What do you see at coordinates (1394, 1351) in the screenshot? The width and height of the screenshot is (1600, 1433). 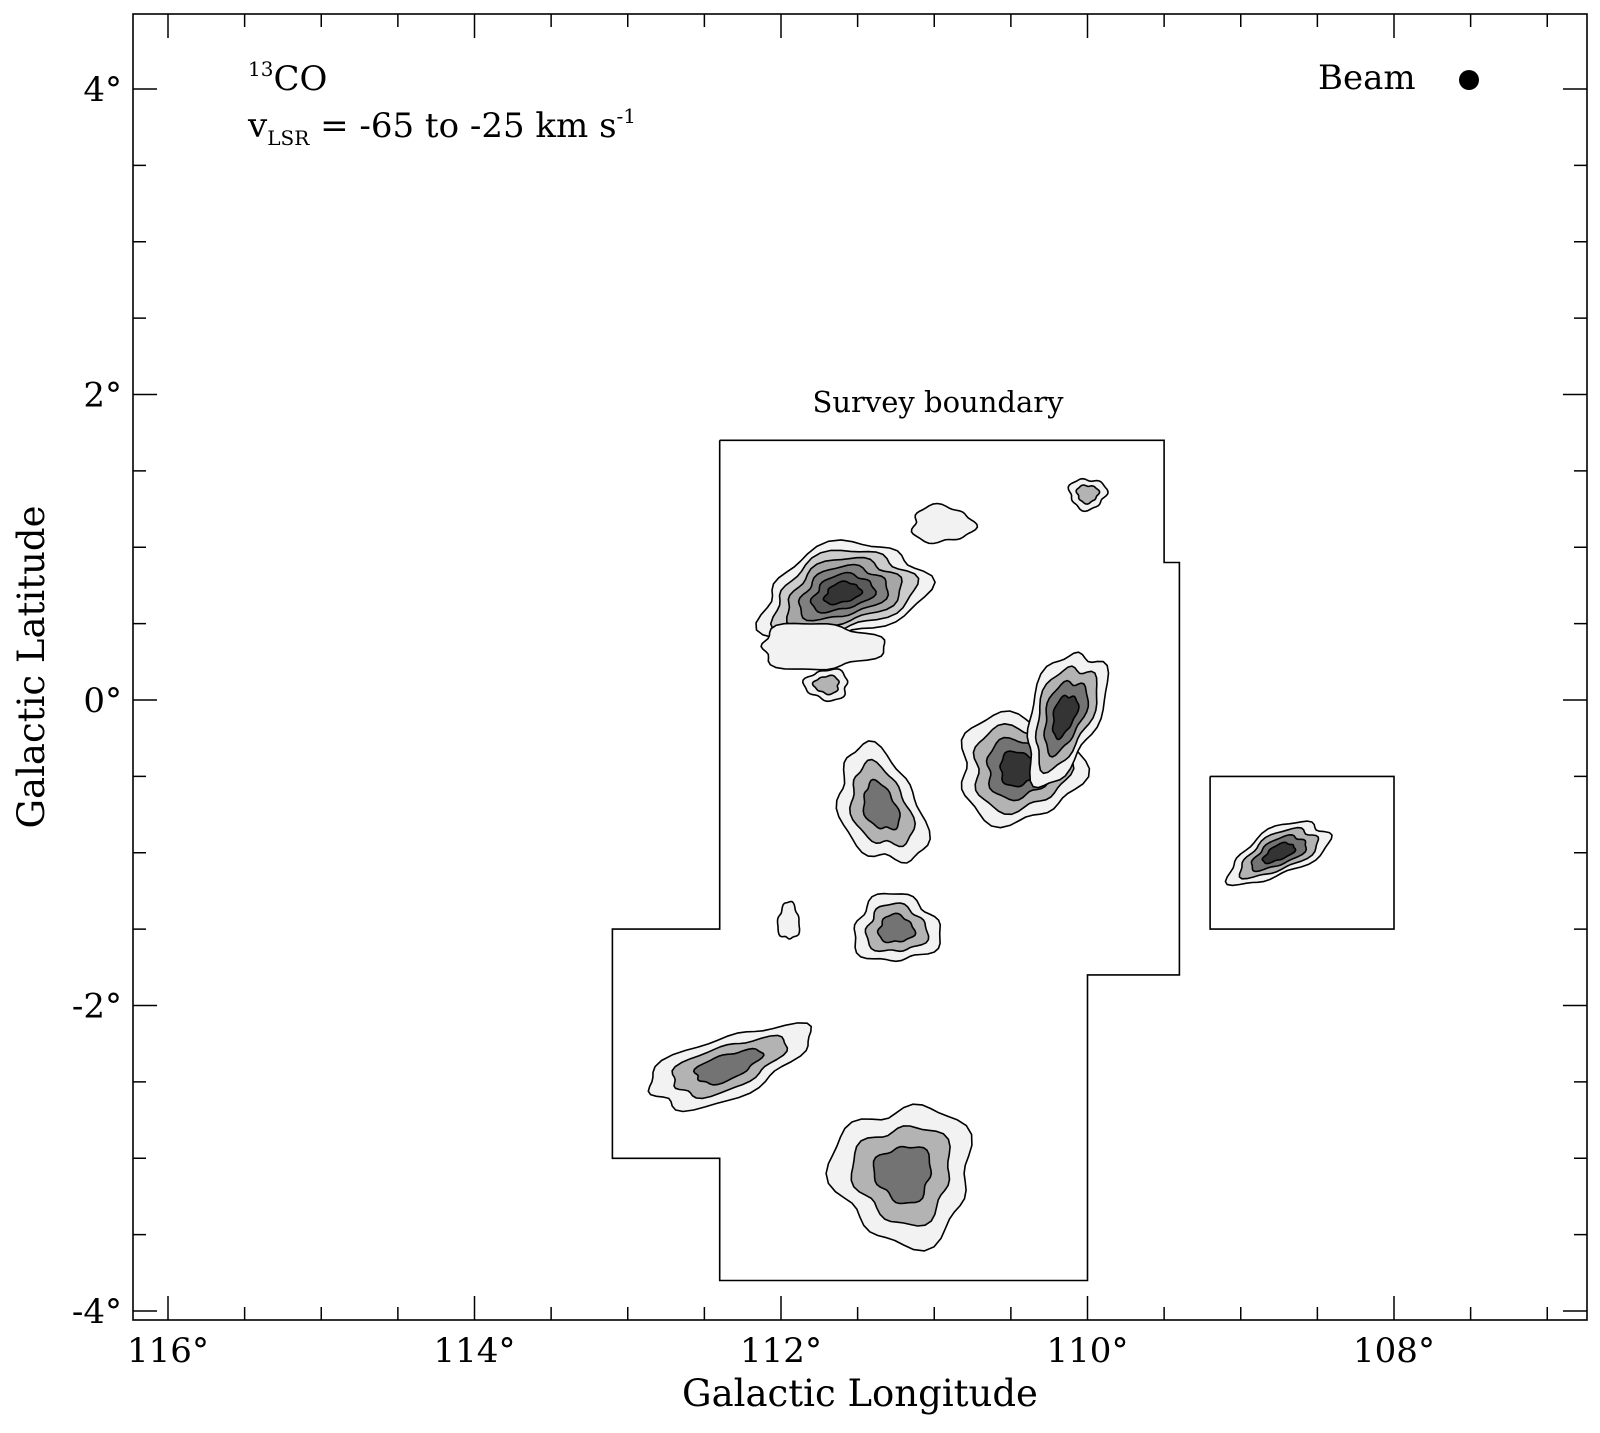 I see `x-tick-label: 108°` at bounding box center [1394, 1351].